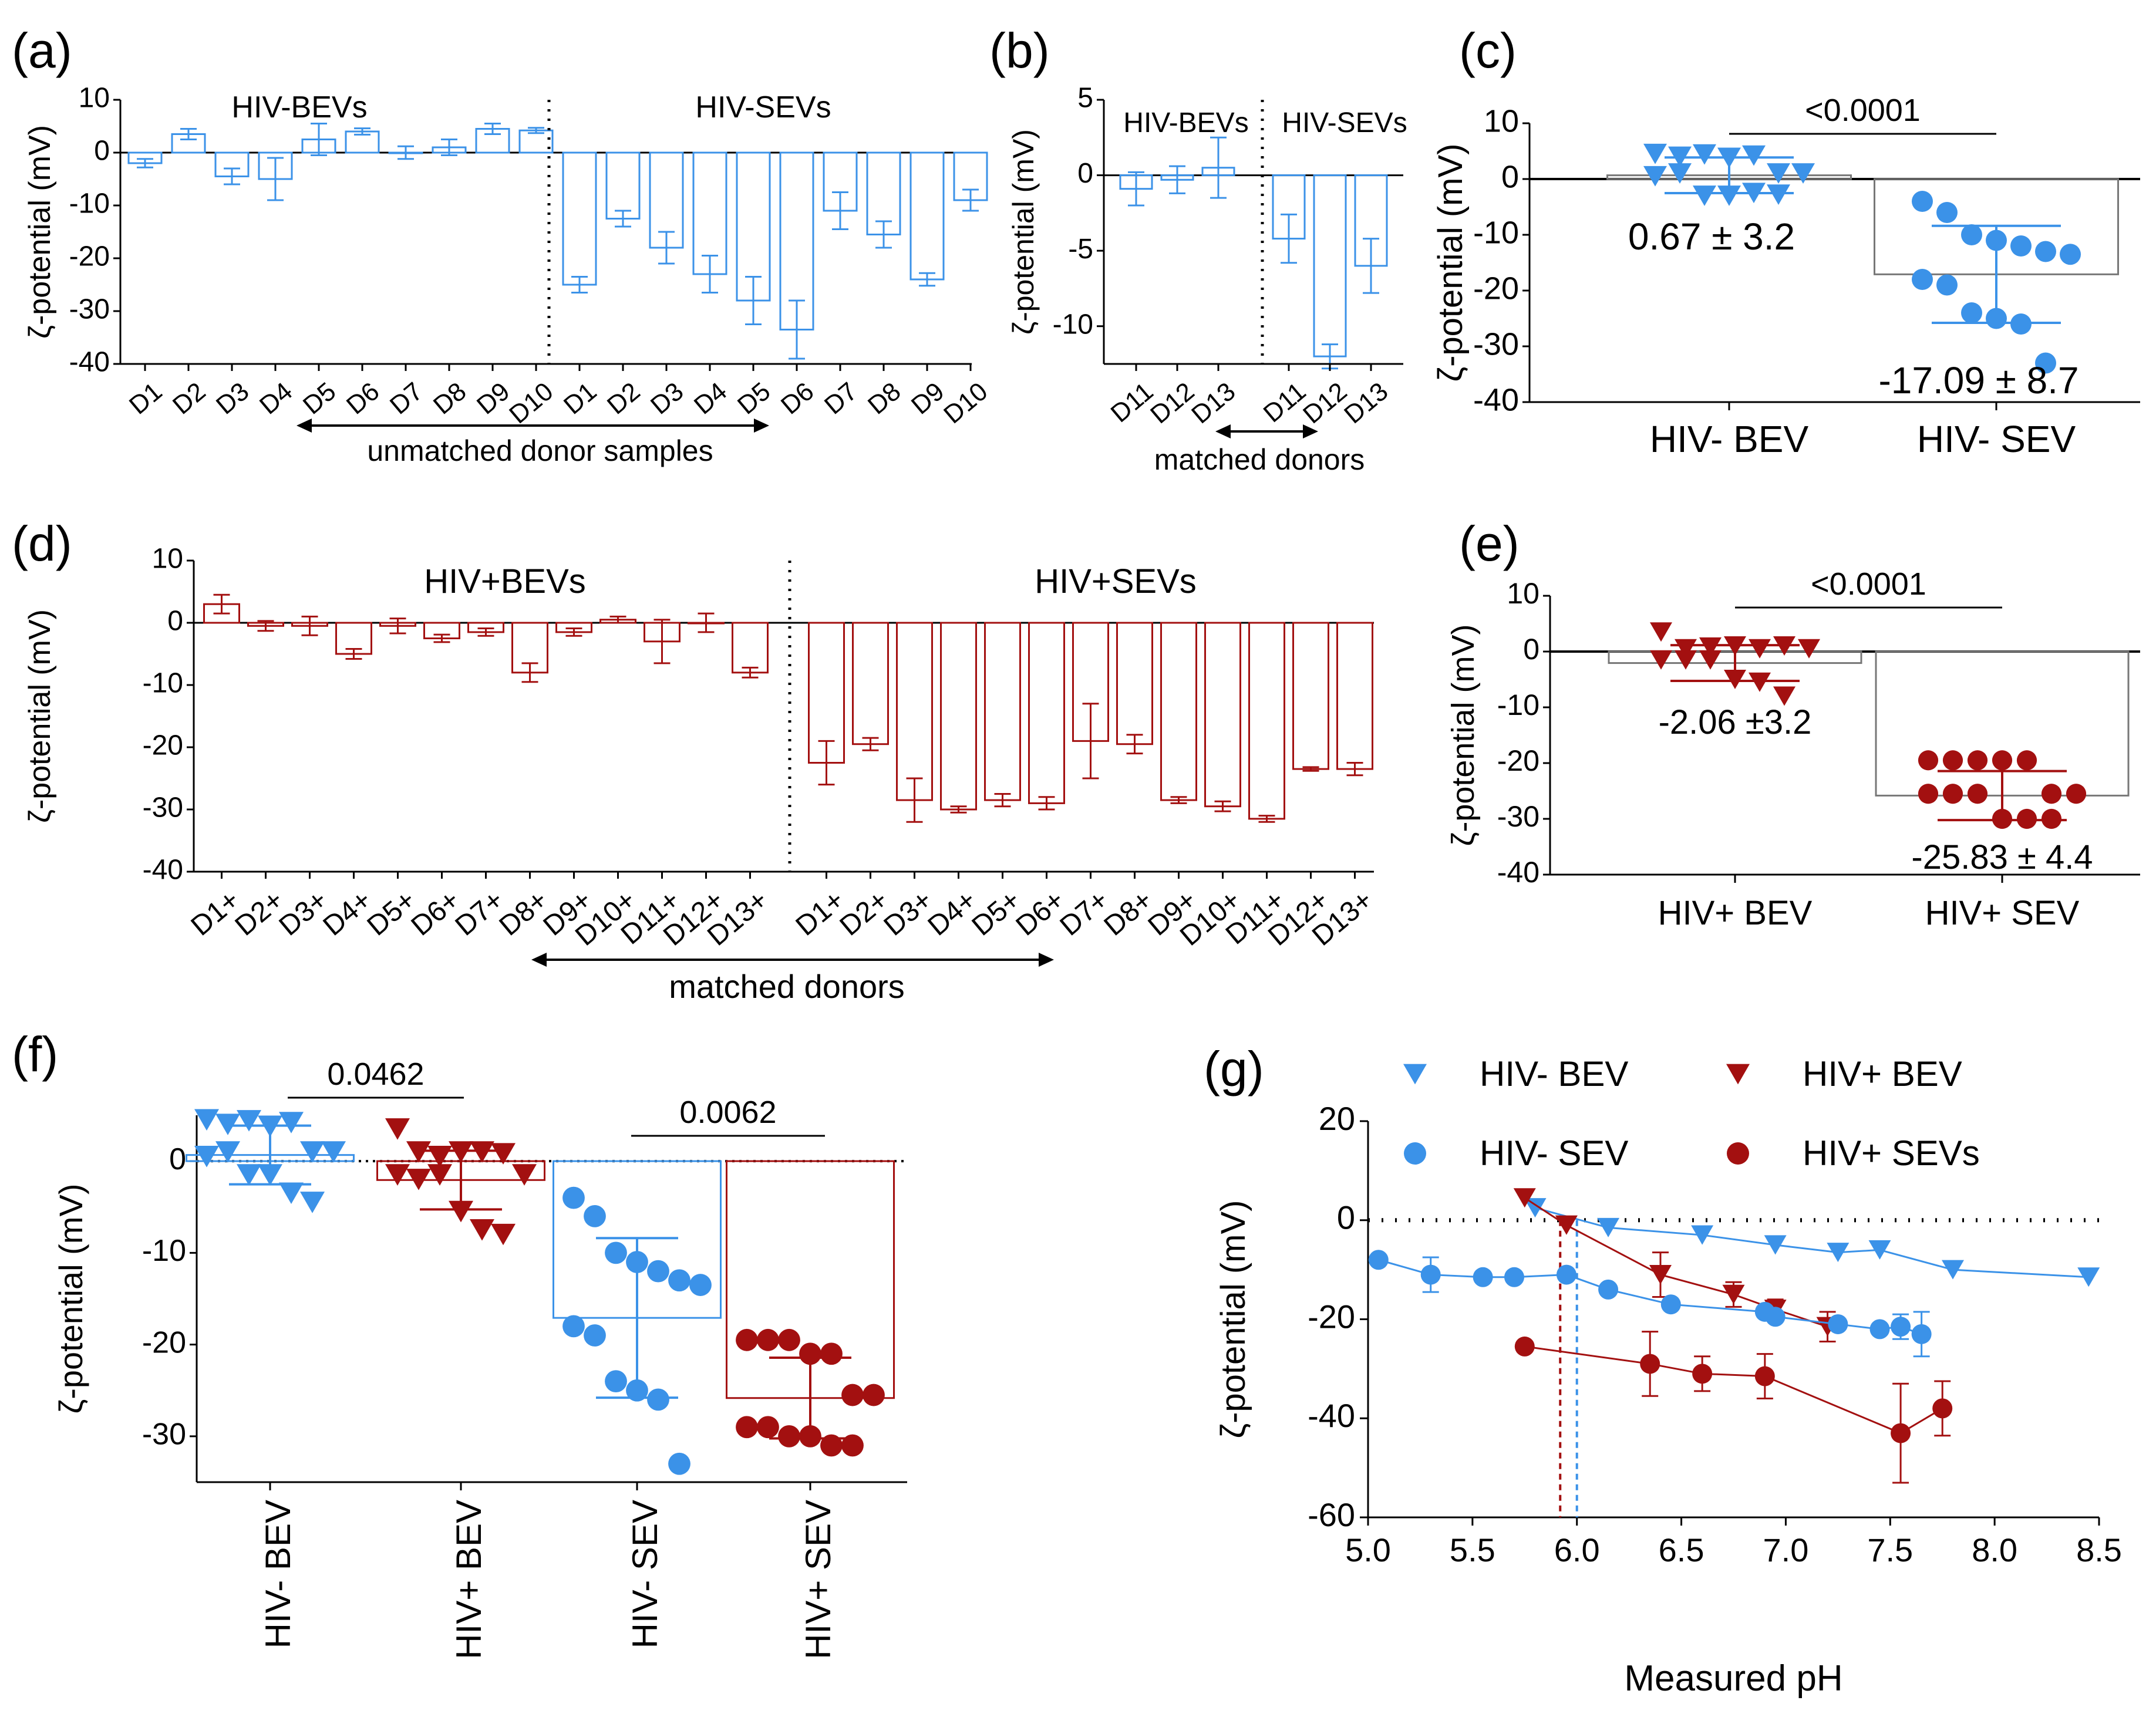 The image size is (2156, 1714). Describe the element at coordinates (1346, 1217) in the screenshot. I see `y-tick-label: 0` at that location.